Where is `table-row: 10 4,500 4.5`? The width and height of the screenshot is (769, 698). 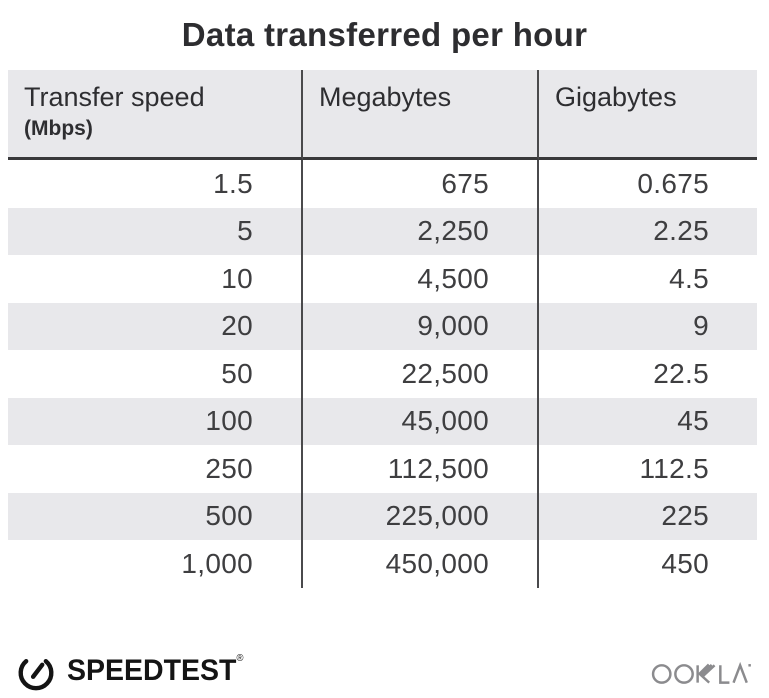
table-row: 10 4,500 4.5 is located at coordinates (382, 279).